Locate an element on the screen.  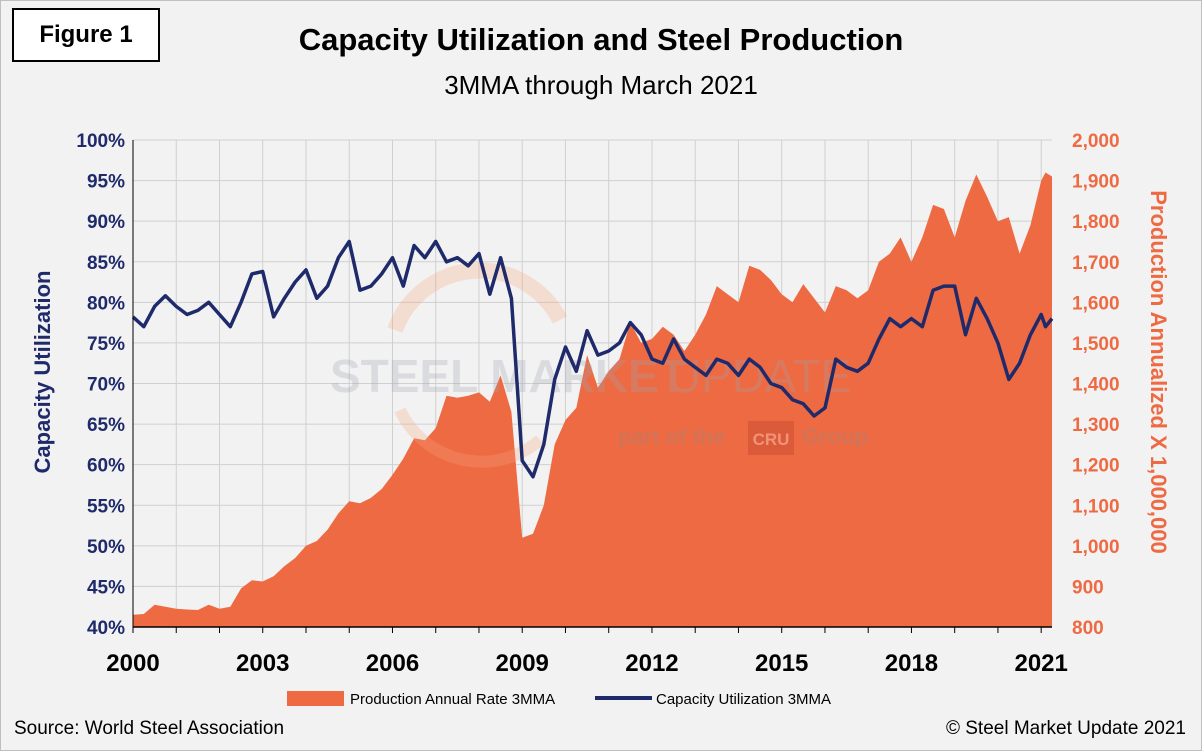
watermark-cru-text: CRU is located at coordinates (771, 439).